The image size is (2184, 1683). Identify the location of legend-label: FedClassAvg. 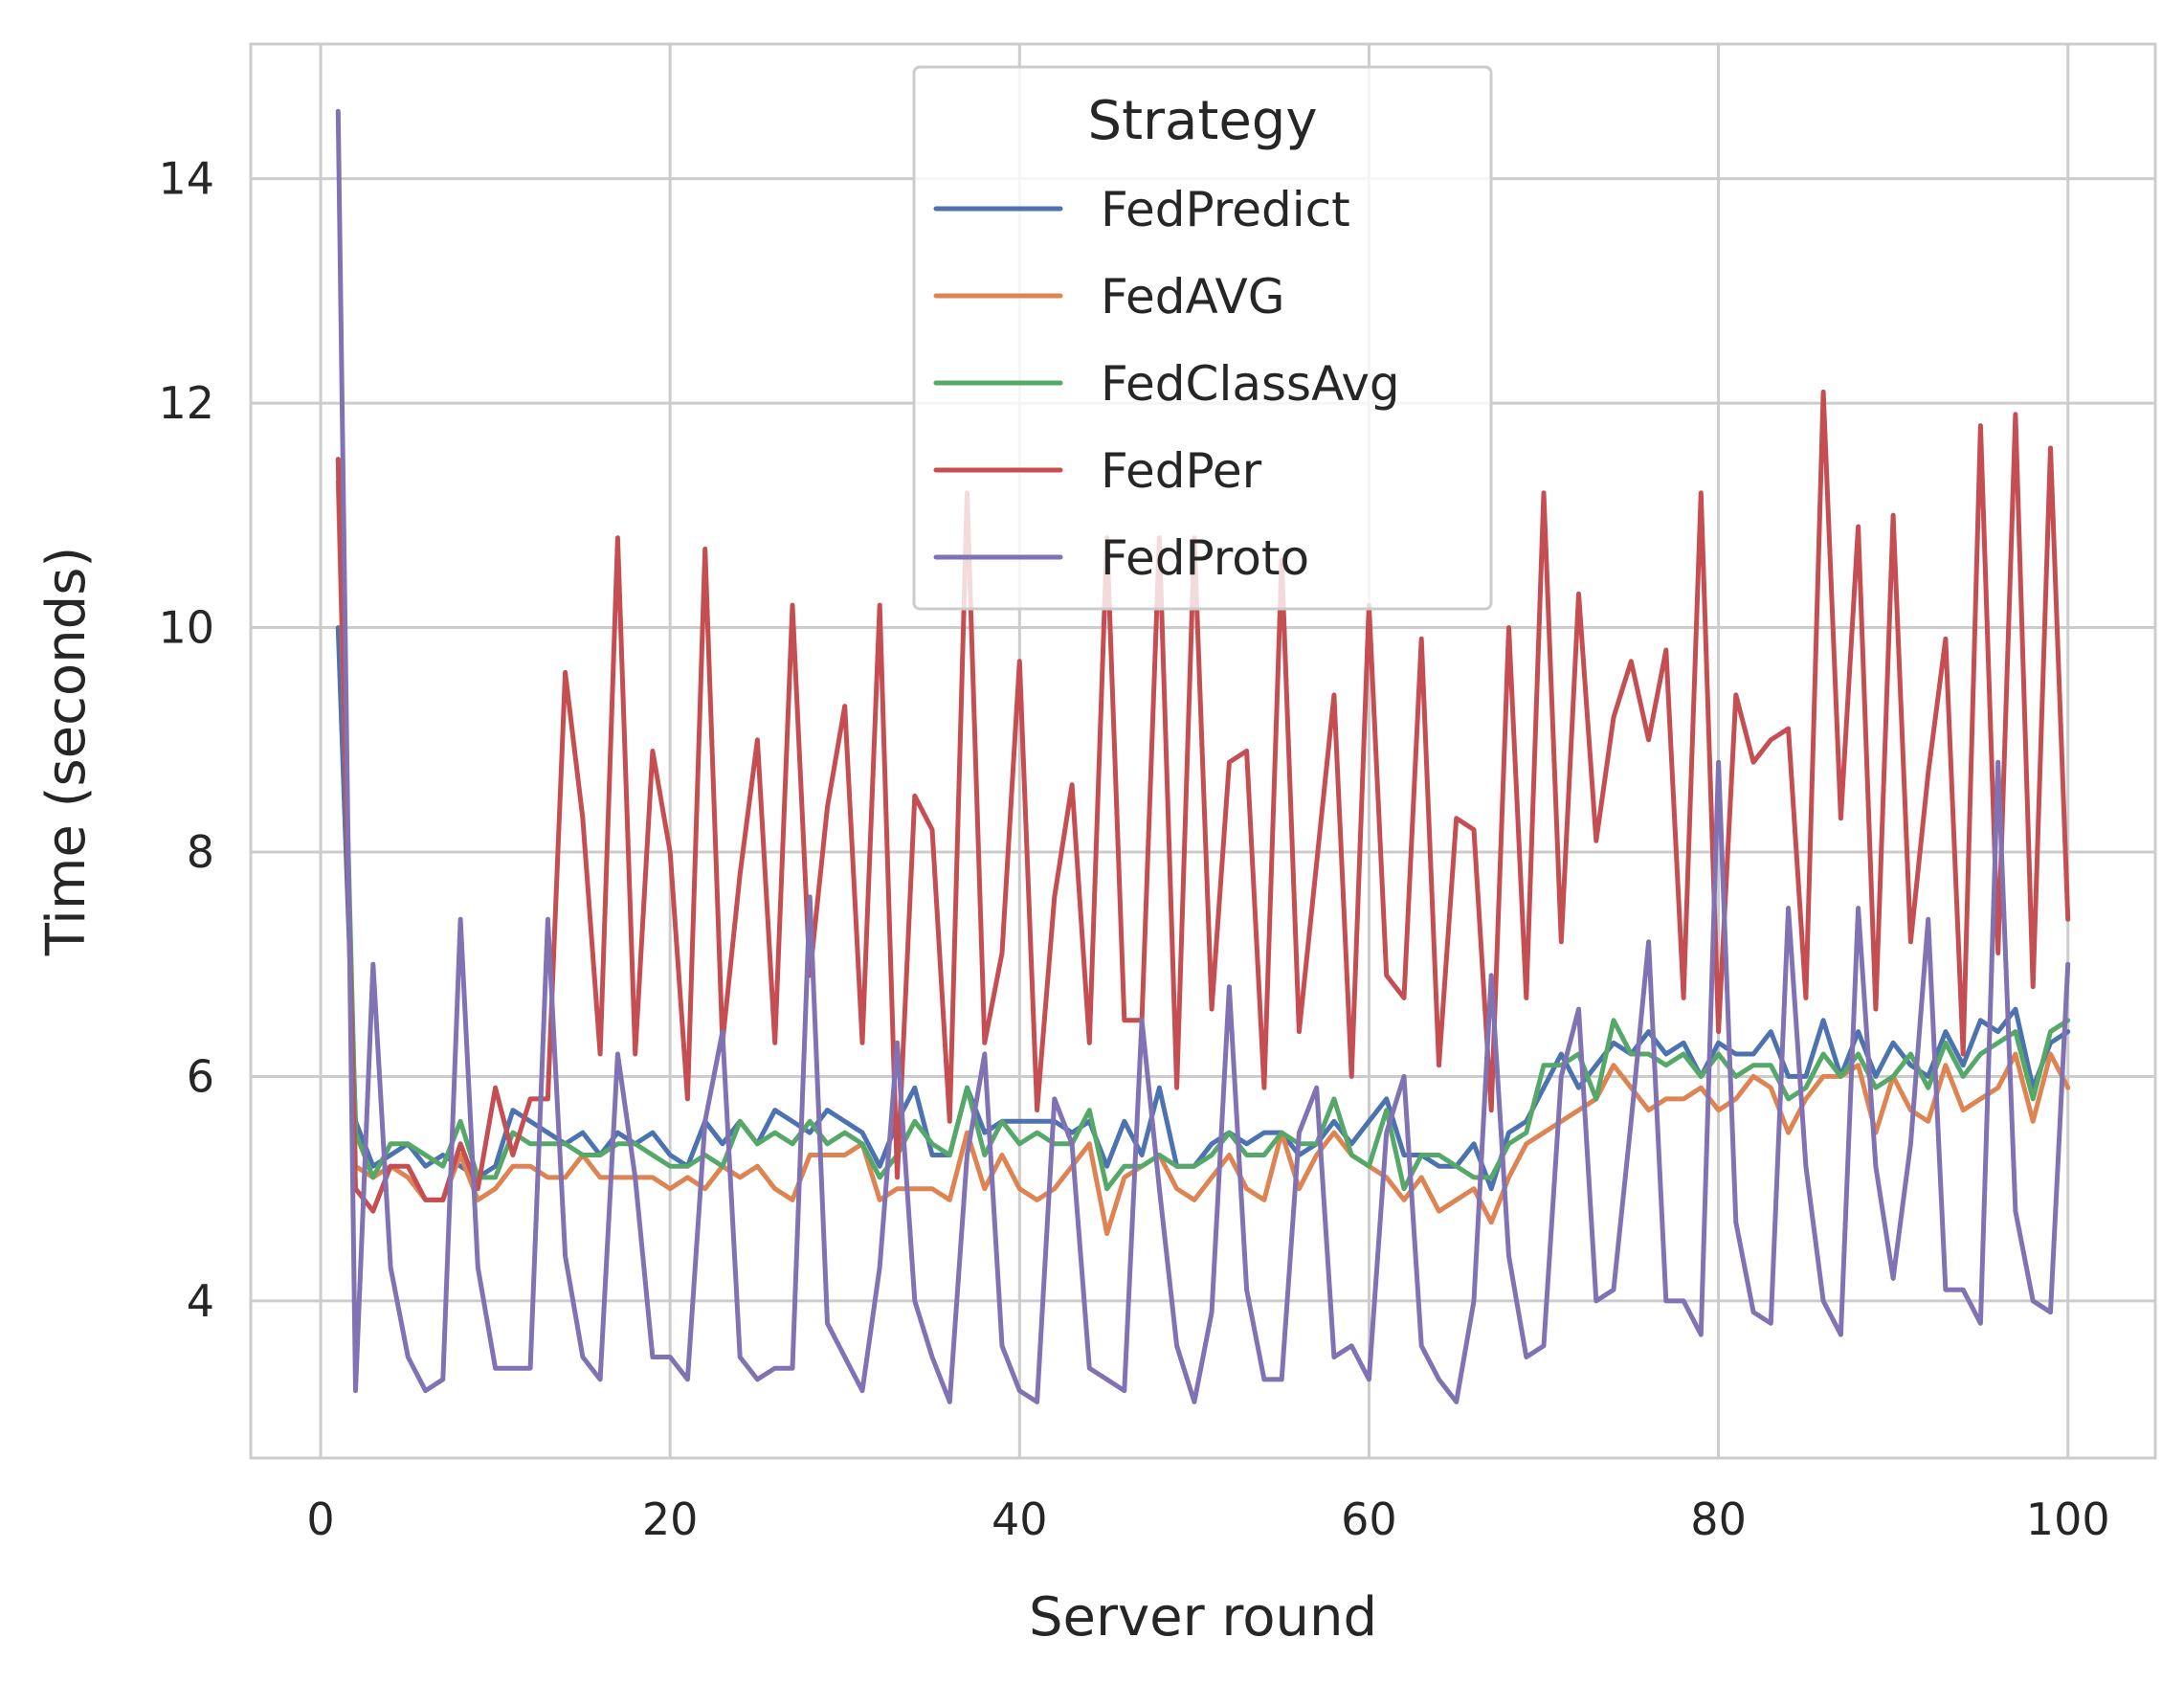
(1251, 384).